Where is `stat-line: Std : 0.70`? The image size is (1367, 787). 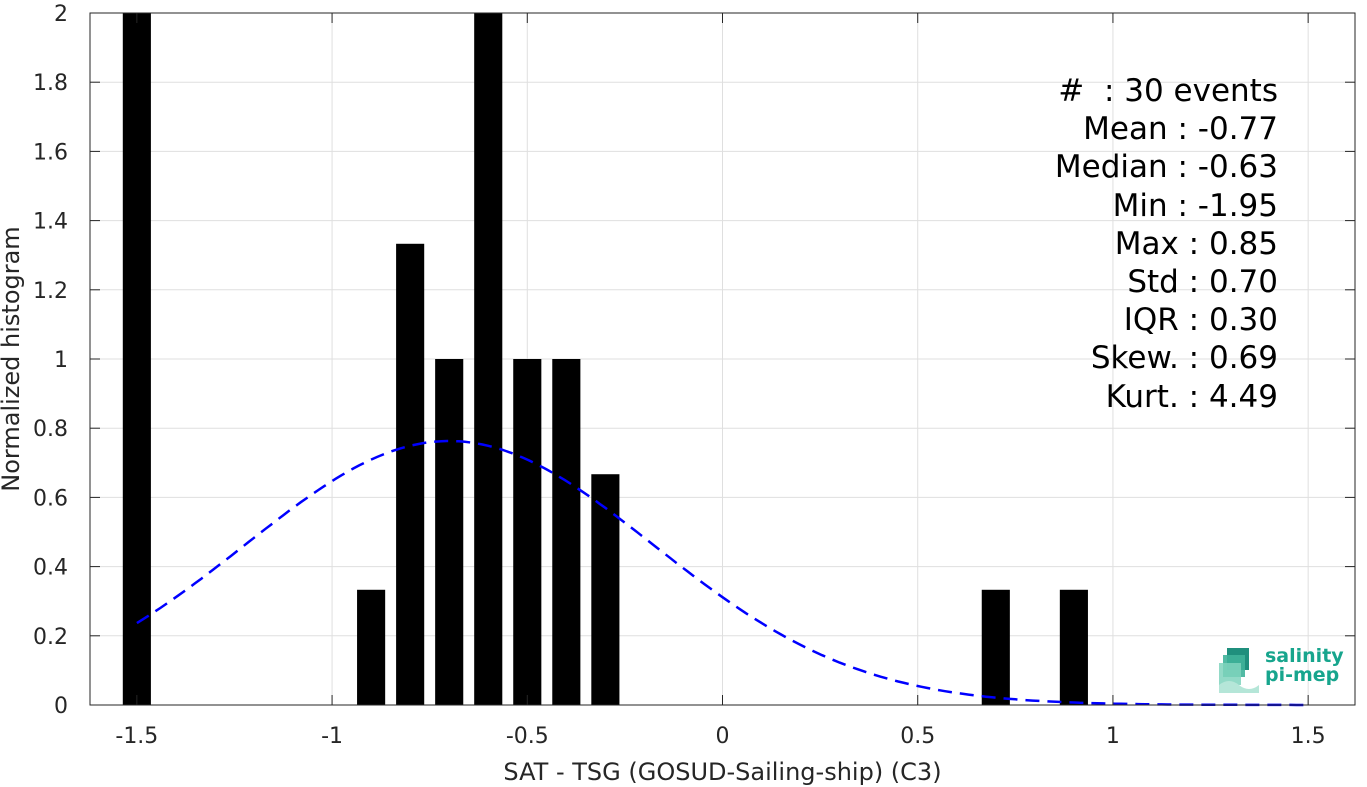 stat-line: Std : 0.70 is located at coordinates (1202, 282).